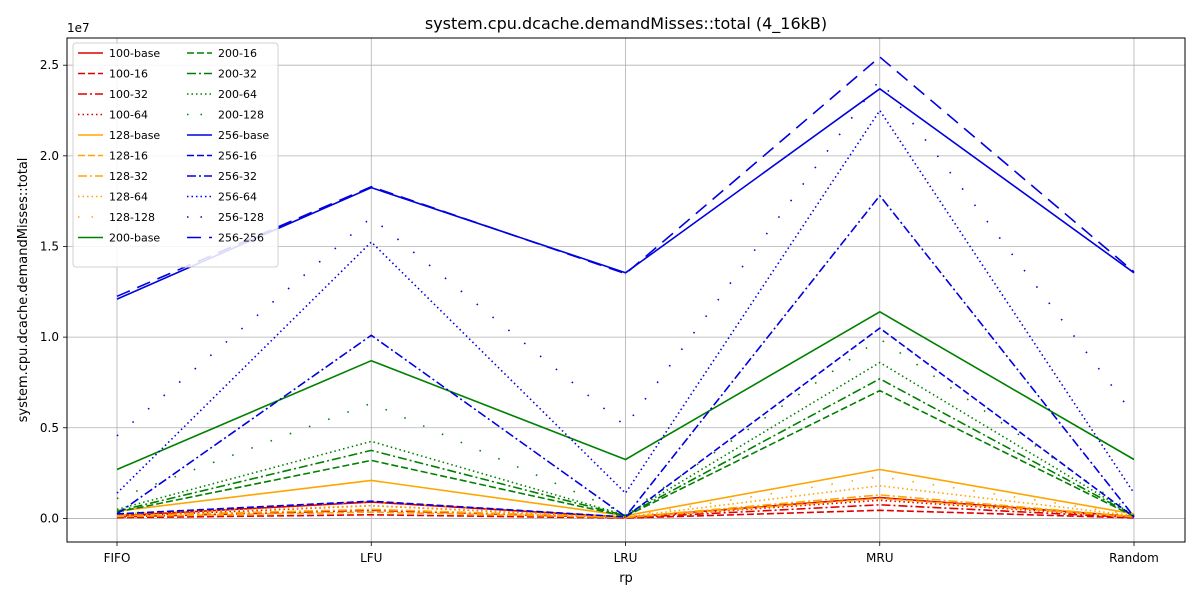 This screenshot has width=1200, height=600. What do you see at coordinates (241, 217) in the screenshot?
I see `legend-entry-label: 256-128` at bounding box center [241, 217].